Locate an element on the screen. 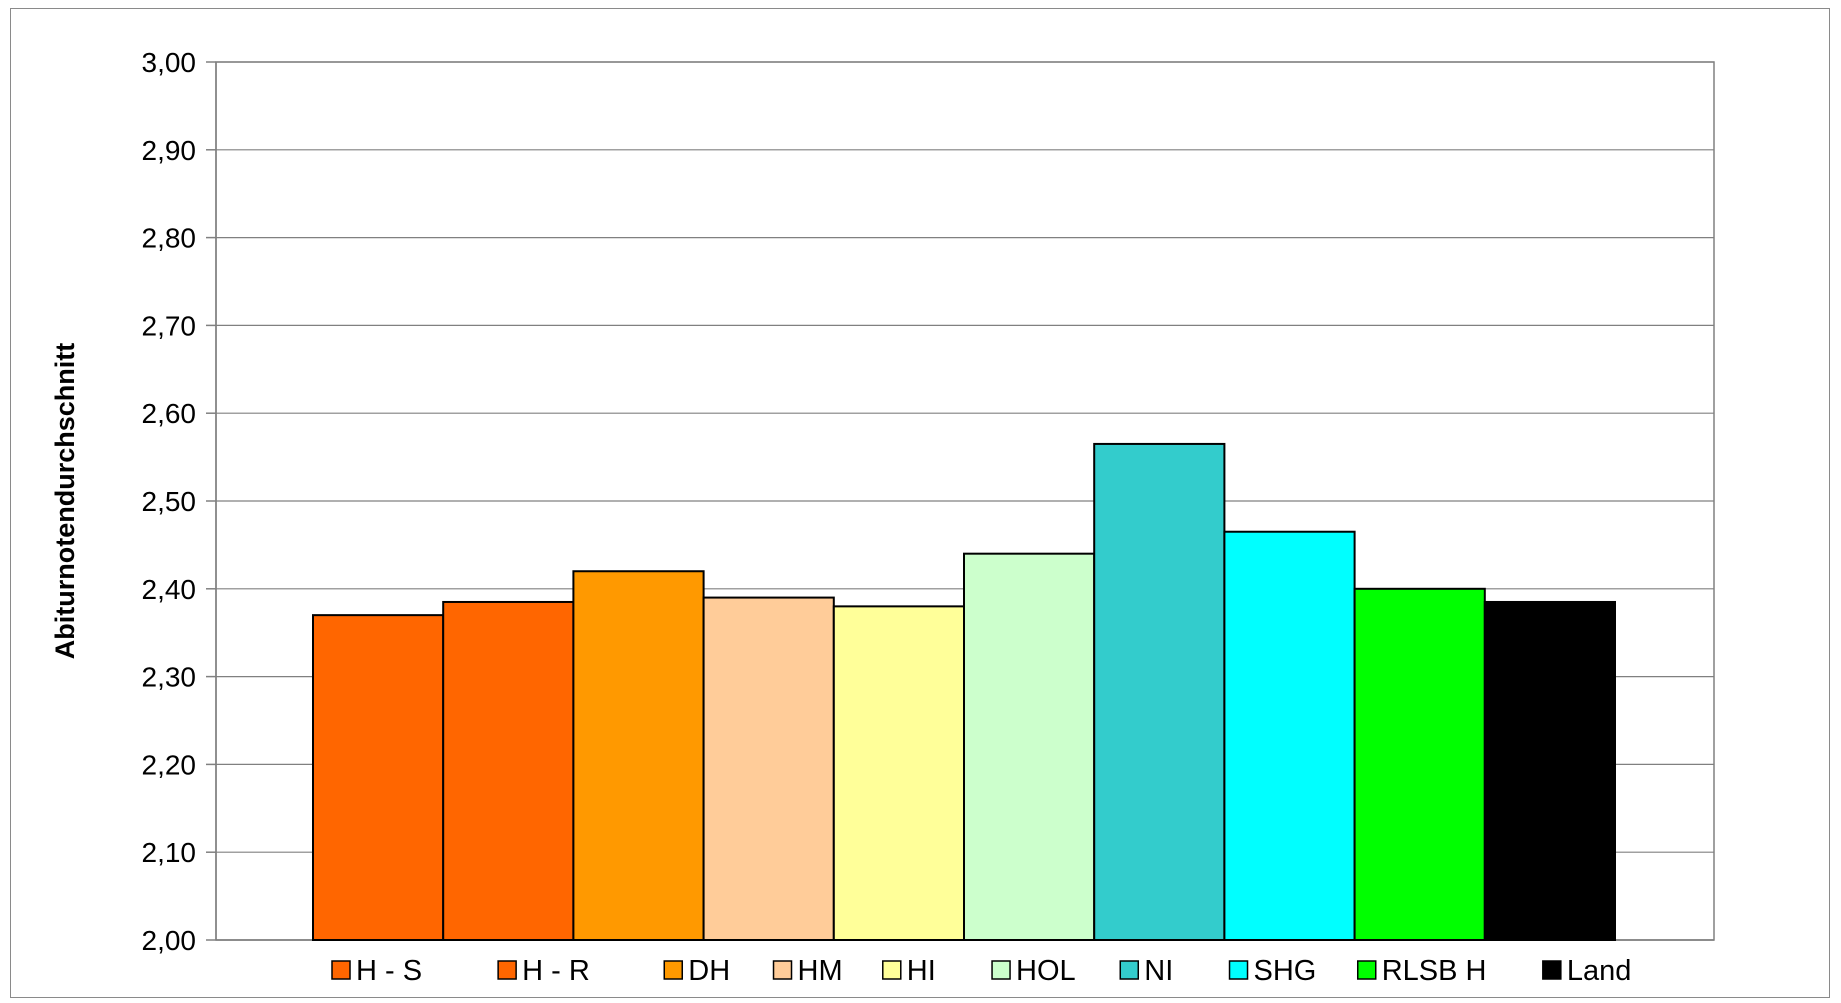 This screenshot has width=1841, height=1003. legend-swatch-hol is located at coordinates (1001, 970).